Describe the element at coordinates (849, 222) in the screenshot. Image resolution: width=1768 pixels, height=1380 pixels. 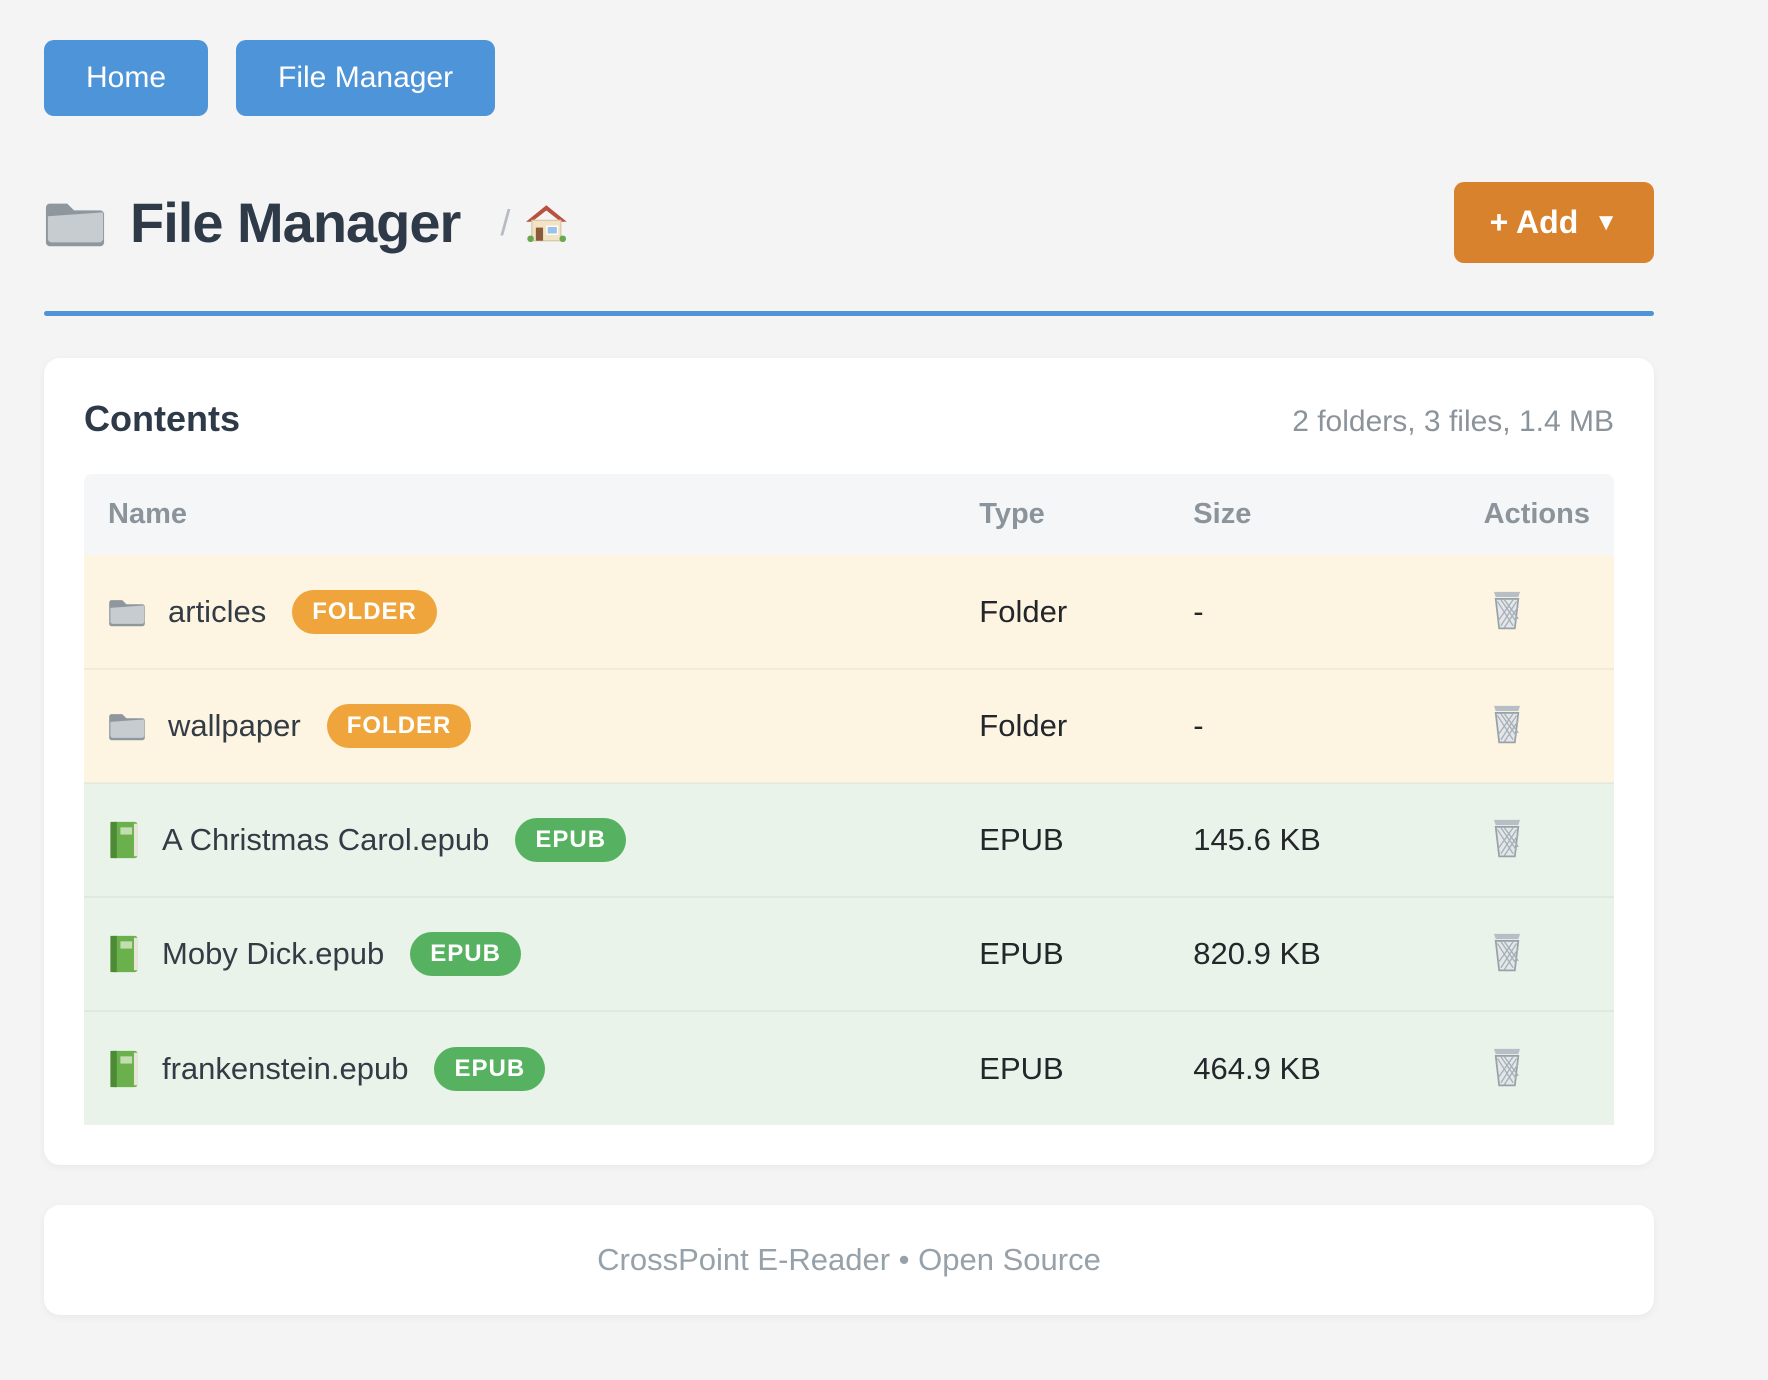
I see `page-header: File Manager / + Add ▼` at that location.